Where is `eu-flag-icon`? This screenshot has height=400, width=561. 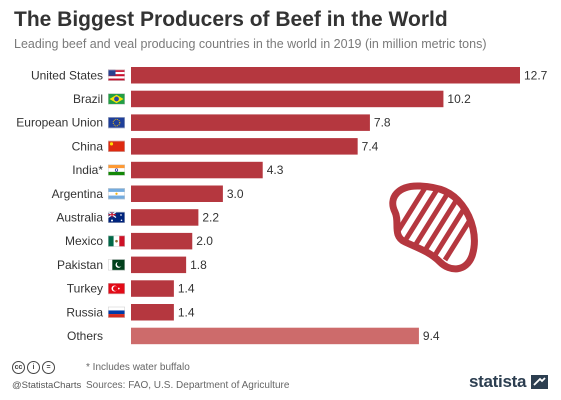
eu-flag-icon is located at coordinates (116, 123).